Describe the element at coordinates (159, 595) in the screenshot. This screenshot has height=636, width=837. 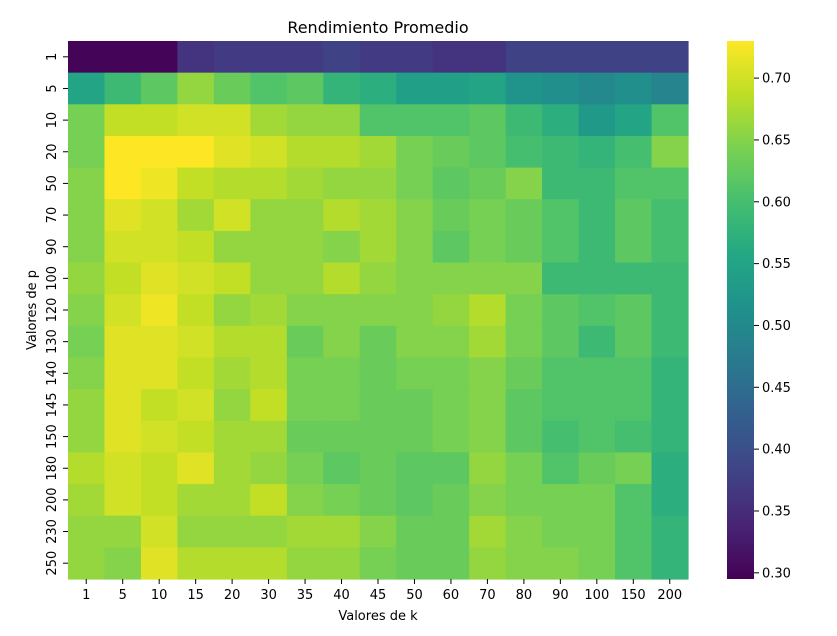
I see `x-tick-label: 10` at that location.